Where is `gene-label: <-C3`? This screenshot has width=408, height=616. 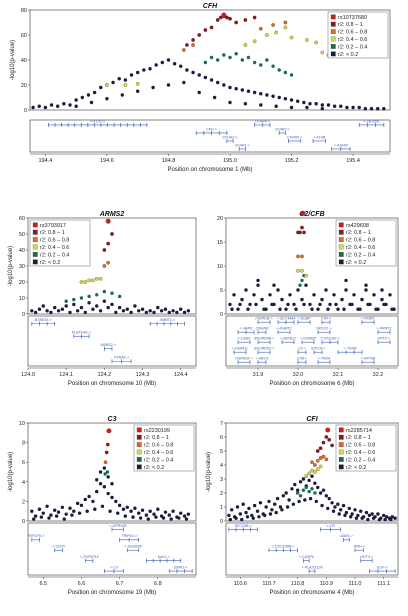
gene-label: <-C3 is located at coordinates (114, 567).